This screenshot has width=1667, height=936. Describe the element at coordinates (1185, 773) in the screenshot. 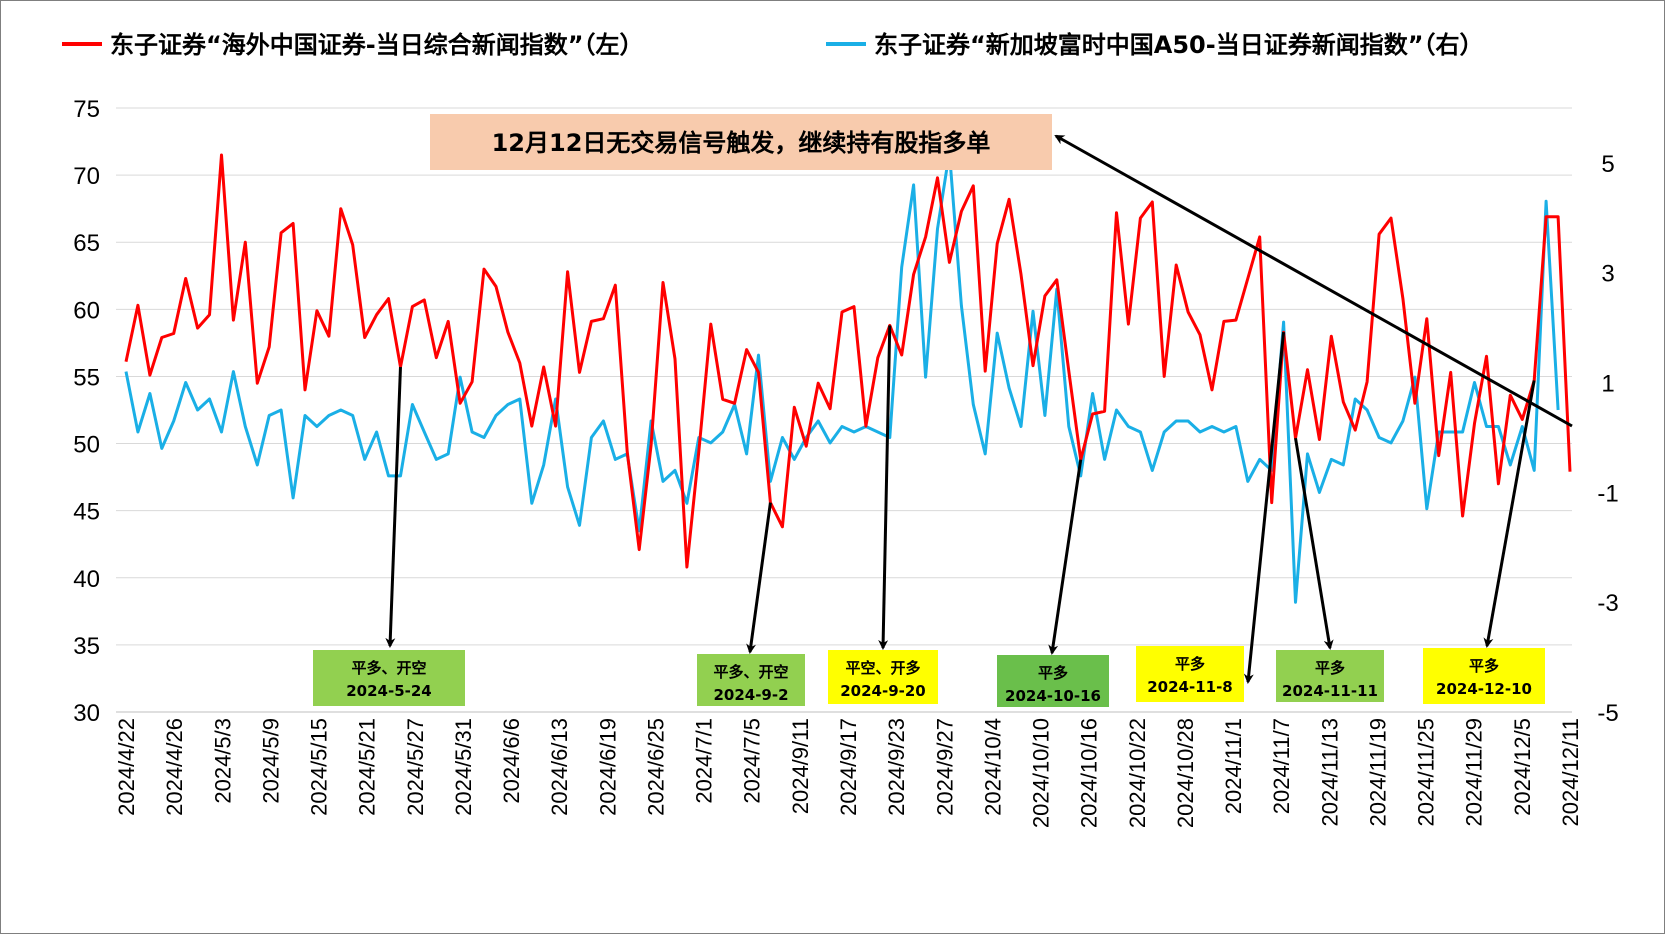

I see `x-tick-label: 2024/10/28` at that location.